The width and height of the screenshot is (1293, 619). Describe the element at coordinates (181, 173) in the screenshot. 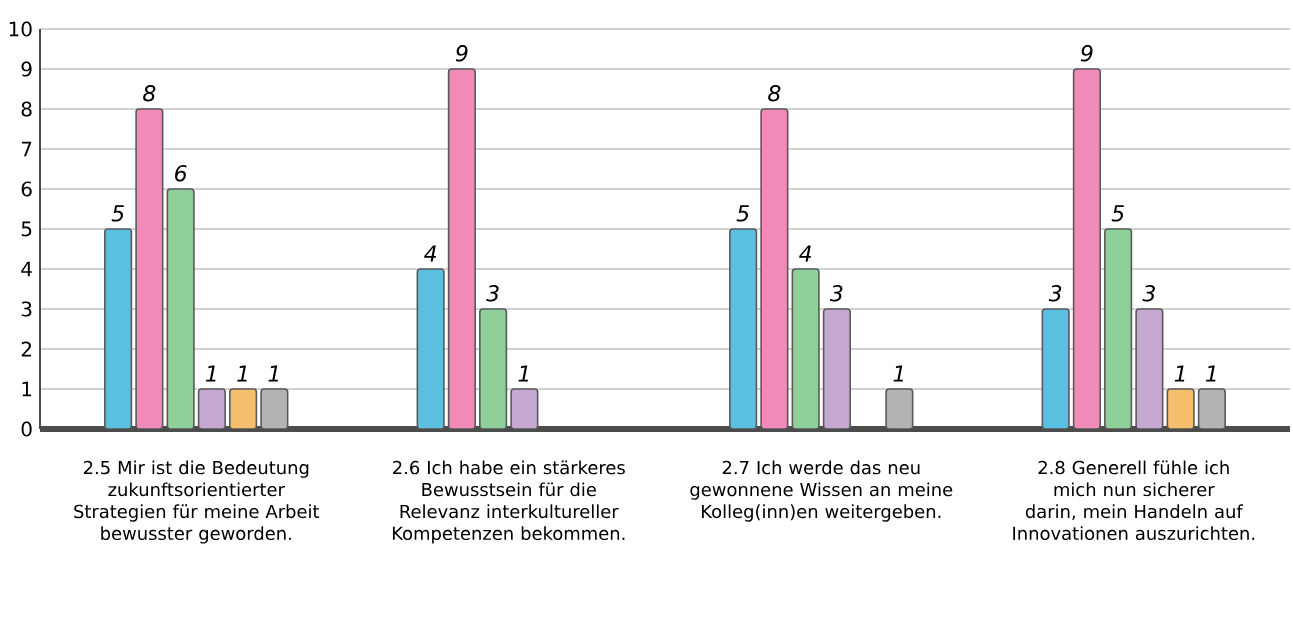

I see `data-label: 6` at that location.